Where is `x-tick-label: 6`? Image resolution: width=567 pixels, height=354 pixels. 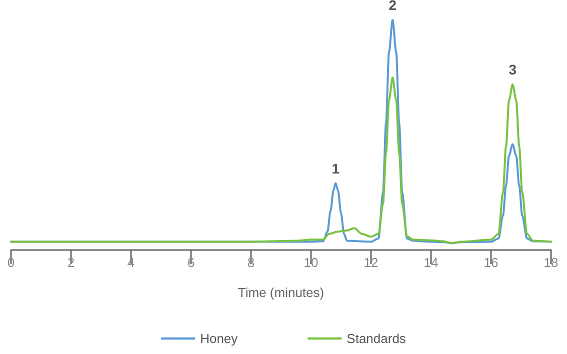
x-tick-label: 6 is located at coordinates (191, 262).